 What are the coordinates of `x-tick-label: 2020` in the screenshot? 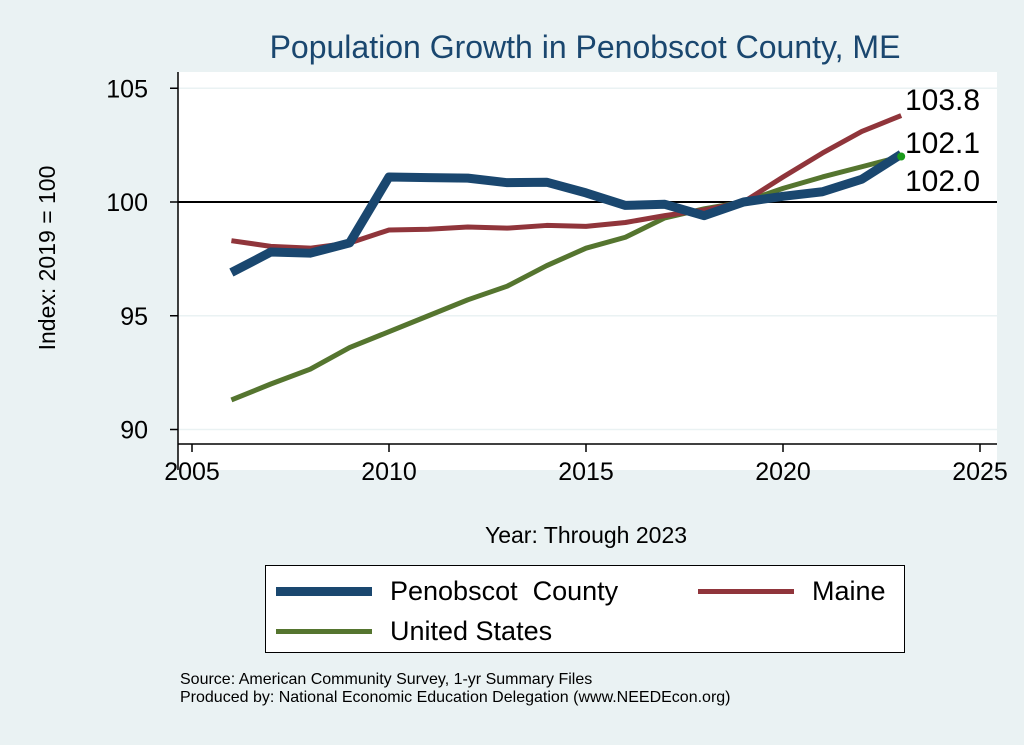 It's located at (783, 472).